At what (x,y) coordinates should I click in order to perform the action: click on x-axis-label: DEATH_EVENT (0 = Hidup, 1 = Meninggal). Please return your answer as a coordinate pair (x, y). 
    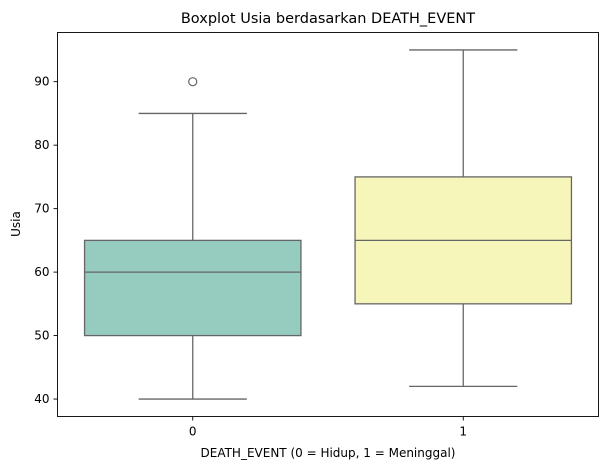
    Looking at the image, I should click on (328, 453).